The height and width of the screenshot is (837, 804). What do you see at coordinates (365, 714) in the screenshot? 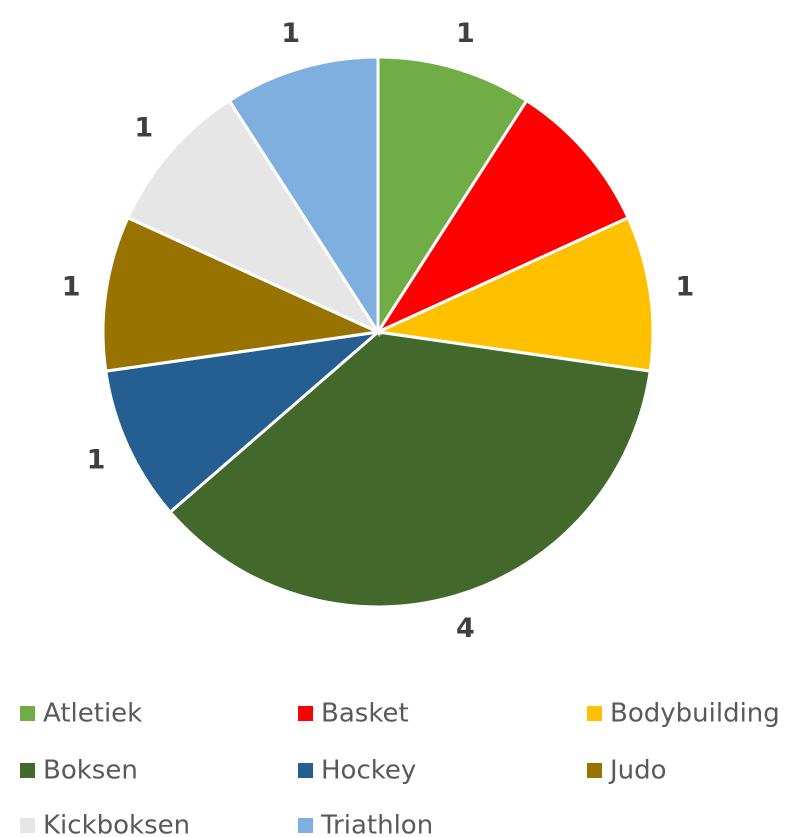
I see `legend-label: Basket` at bounding box center [365, 714].